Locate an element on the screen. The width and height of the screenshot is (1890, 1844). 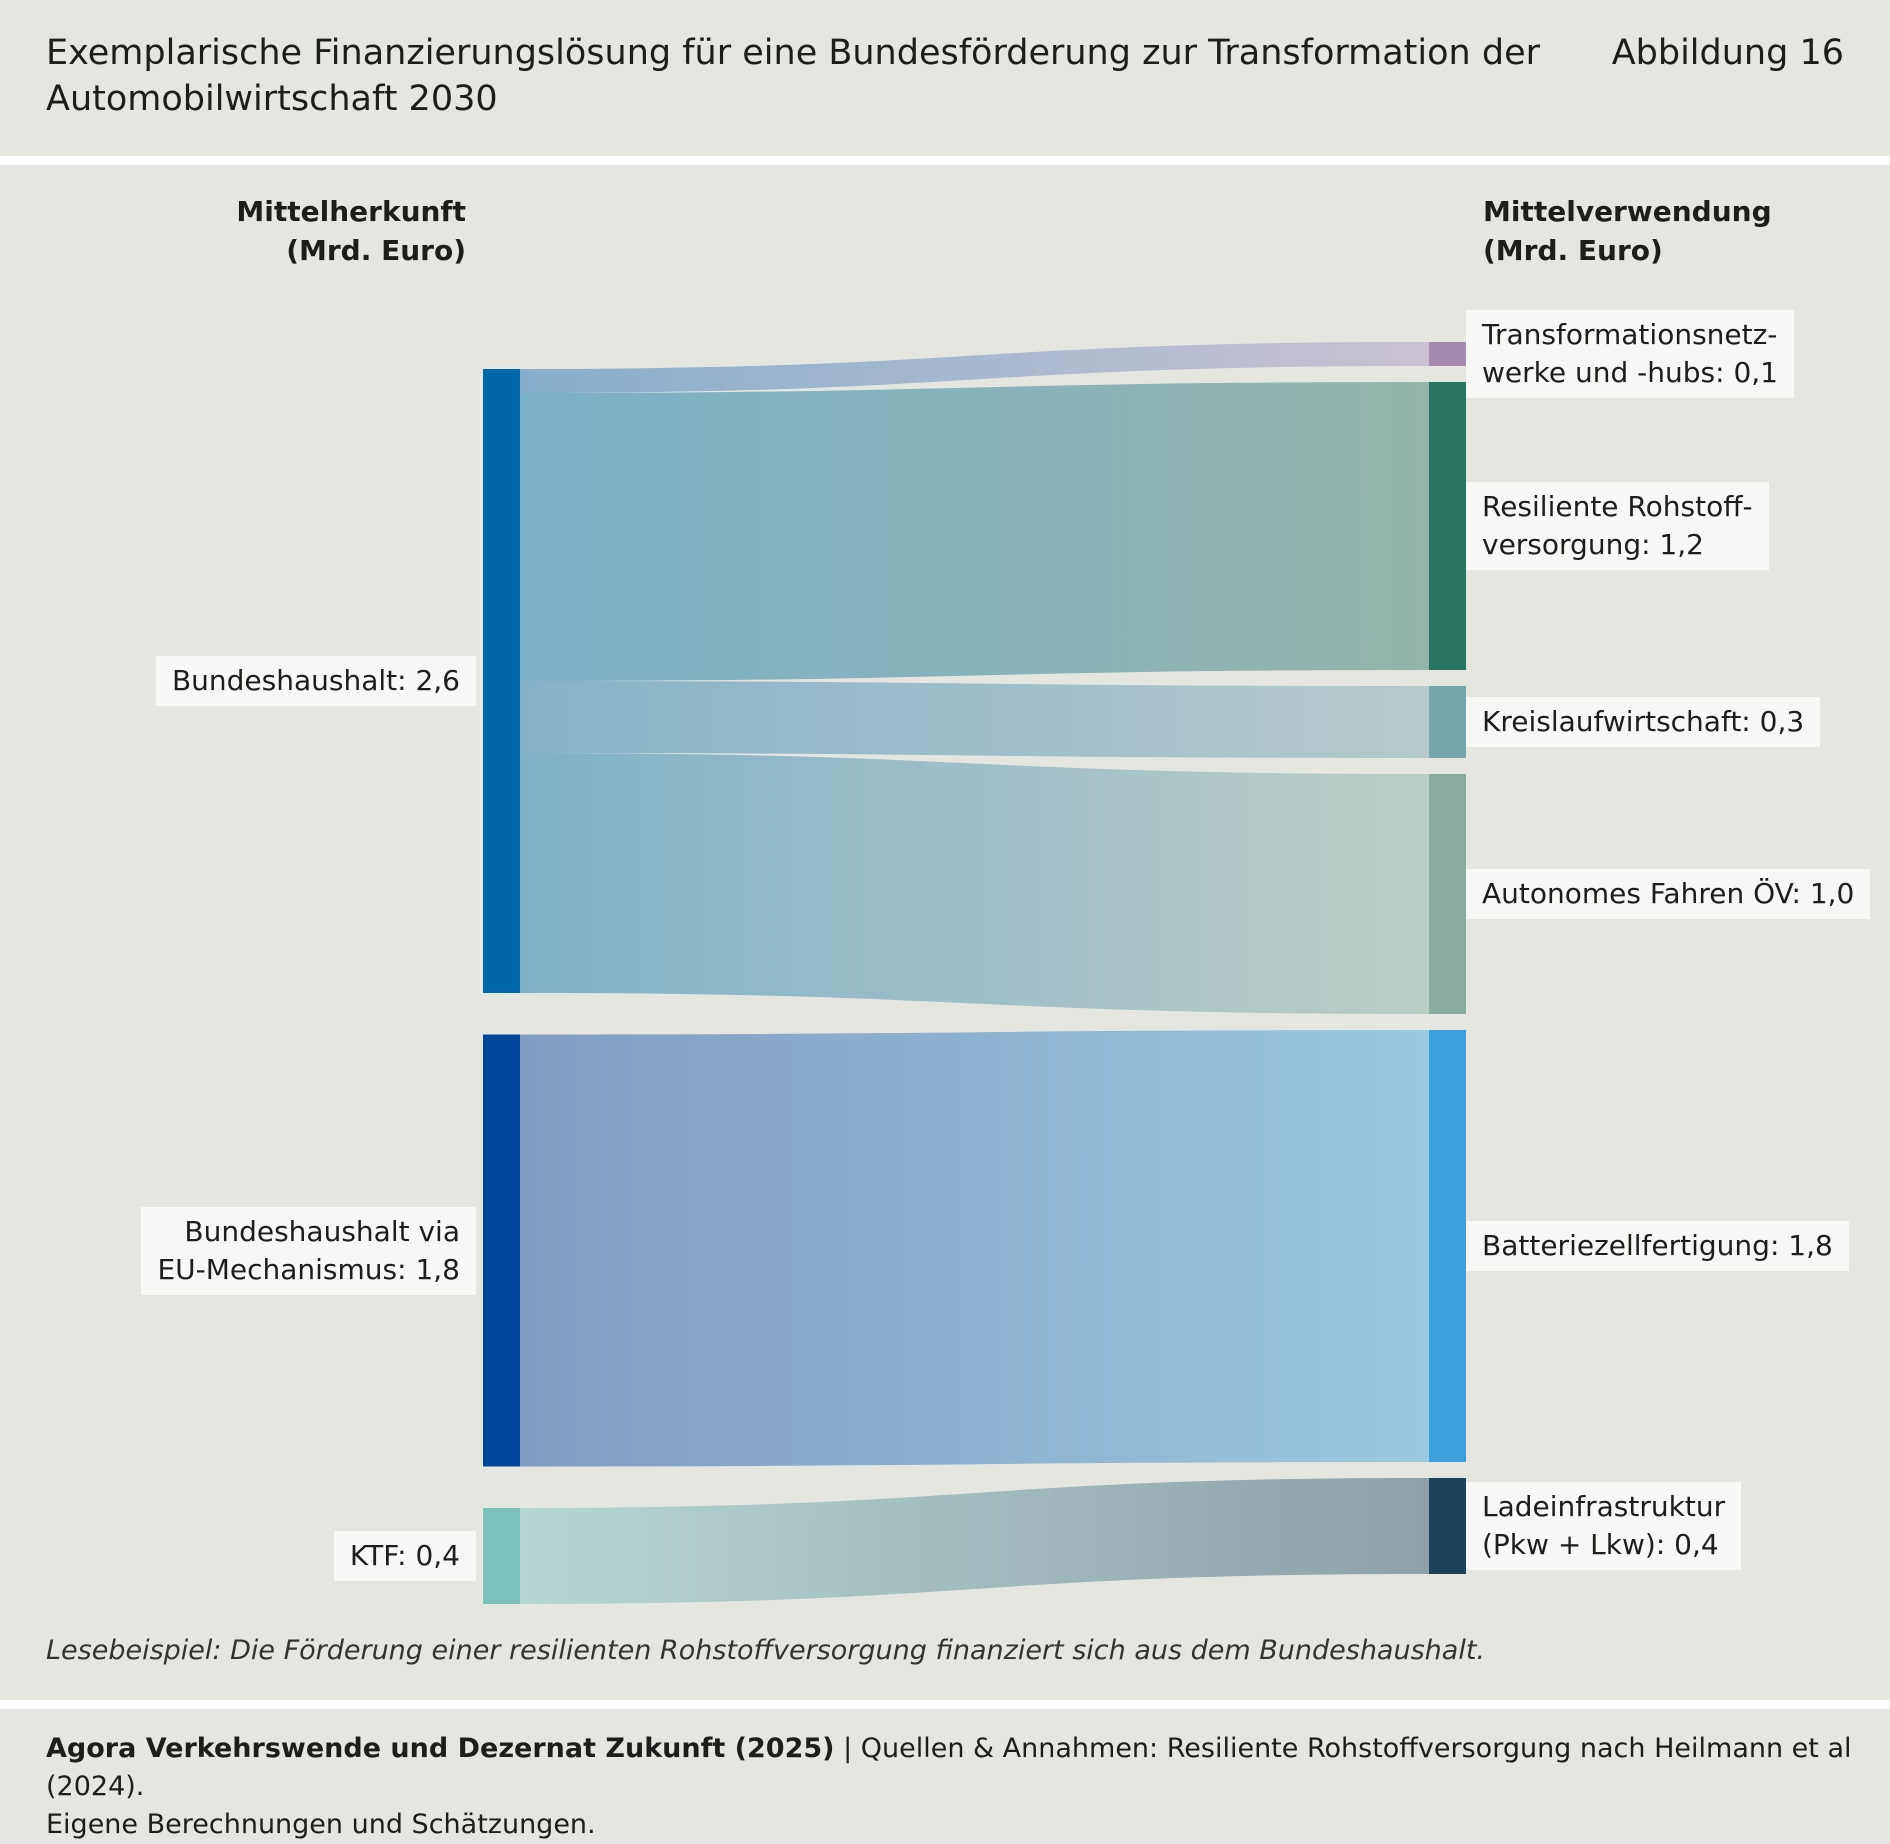
flow-bh-to-trans is located at coordinates (974, 367).